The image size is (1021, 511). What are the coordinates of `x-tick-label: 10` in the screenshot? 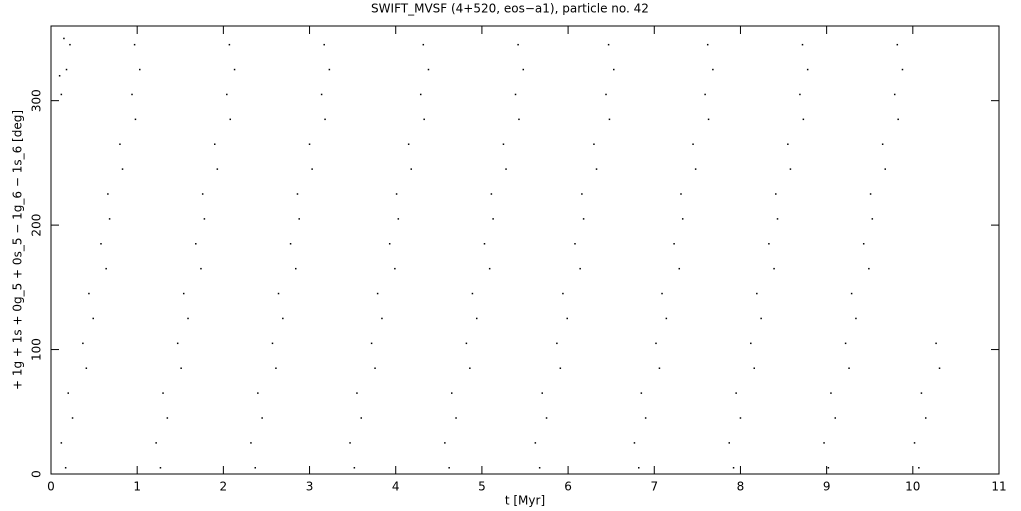 It's located at (912, 487).